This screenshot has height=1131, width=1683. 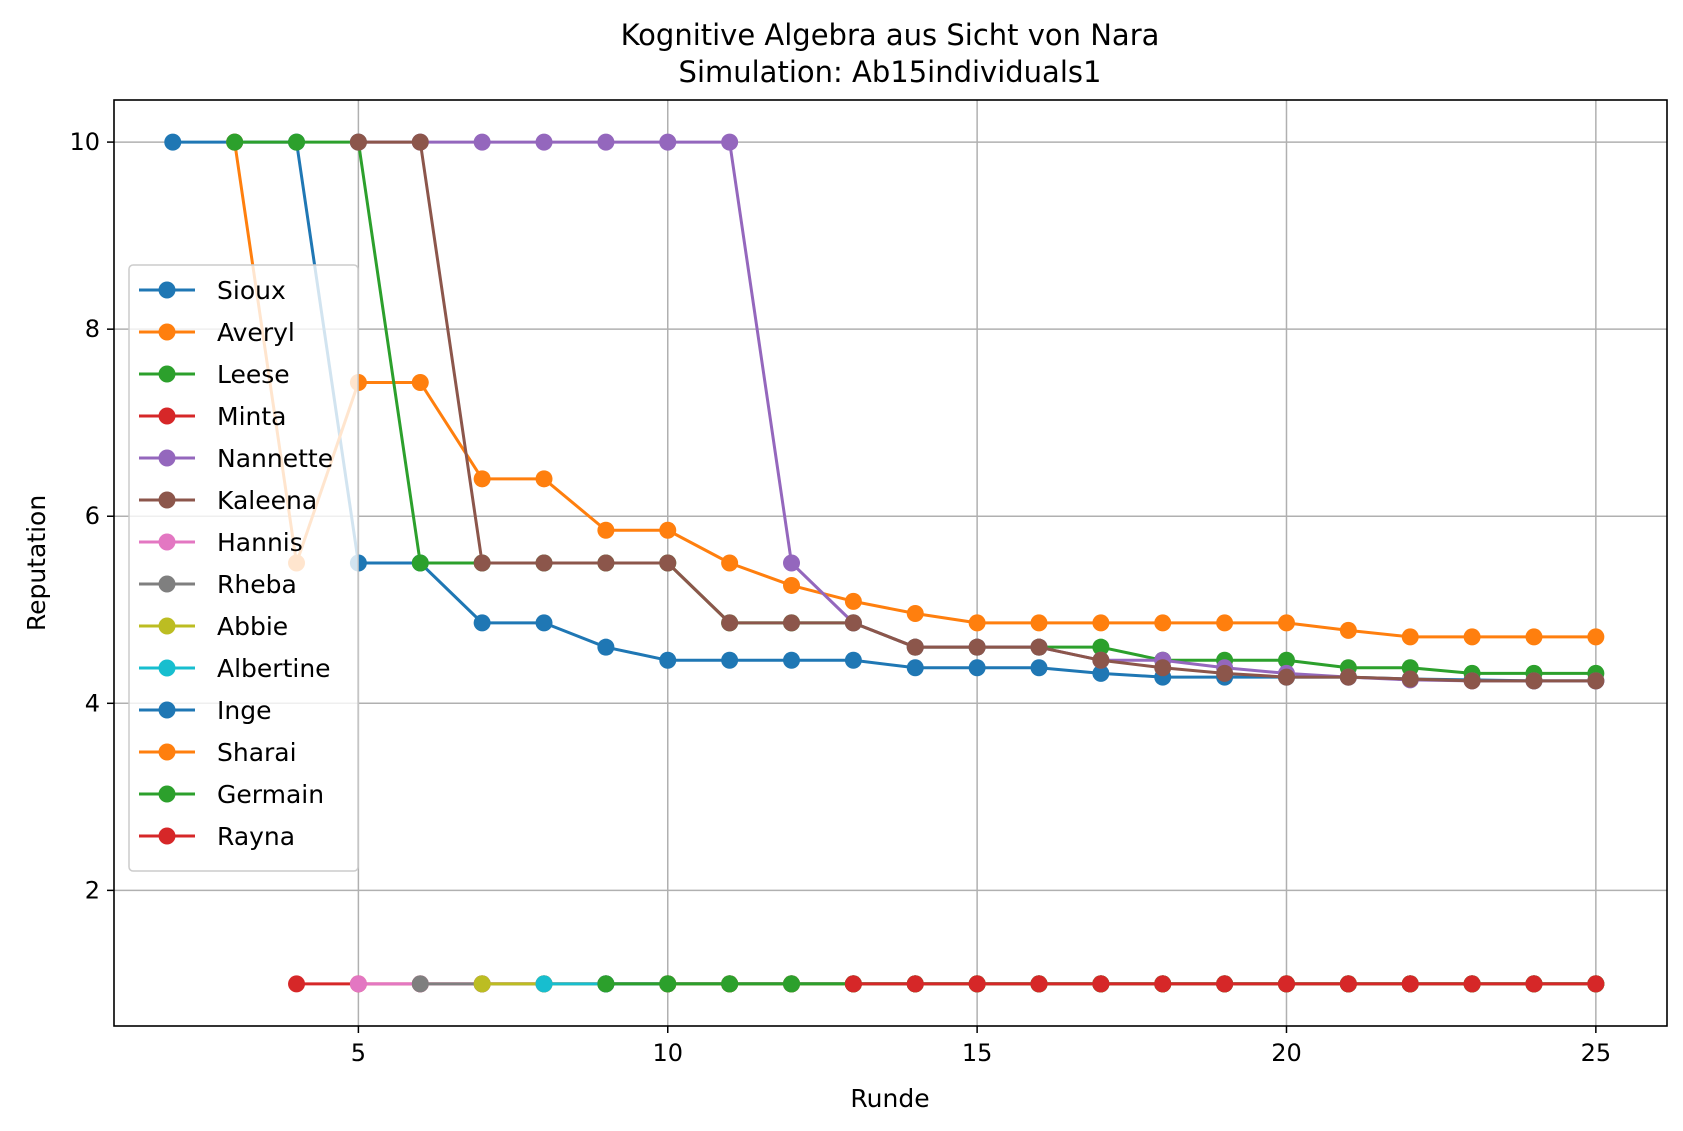 I want to click on legend-item-nannette: Nannette, so click(x=236, y=458).